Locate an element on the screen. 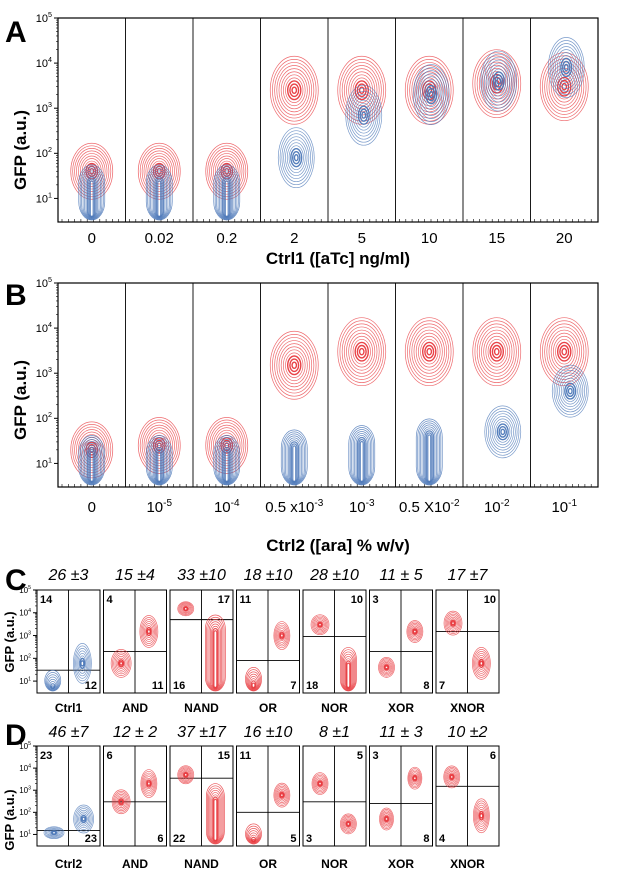  panel-c-nand-header: 33 ±10 is located at coordinates (201, 575).